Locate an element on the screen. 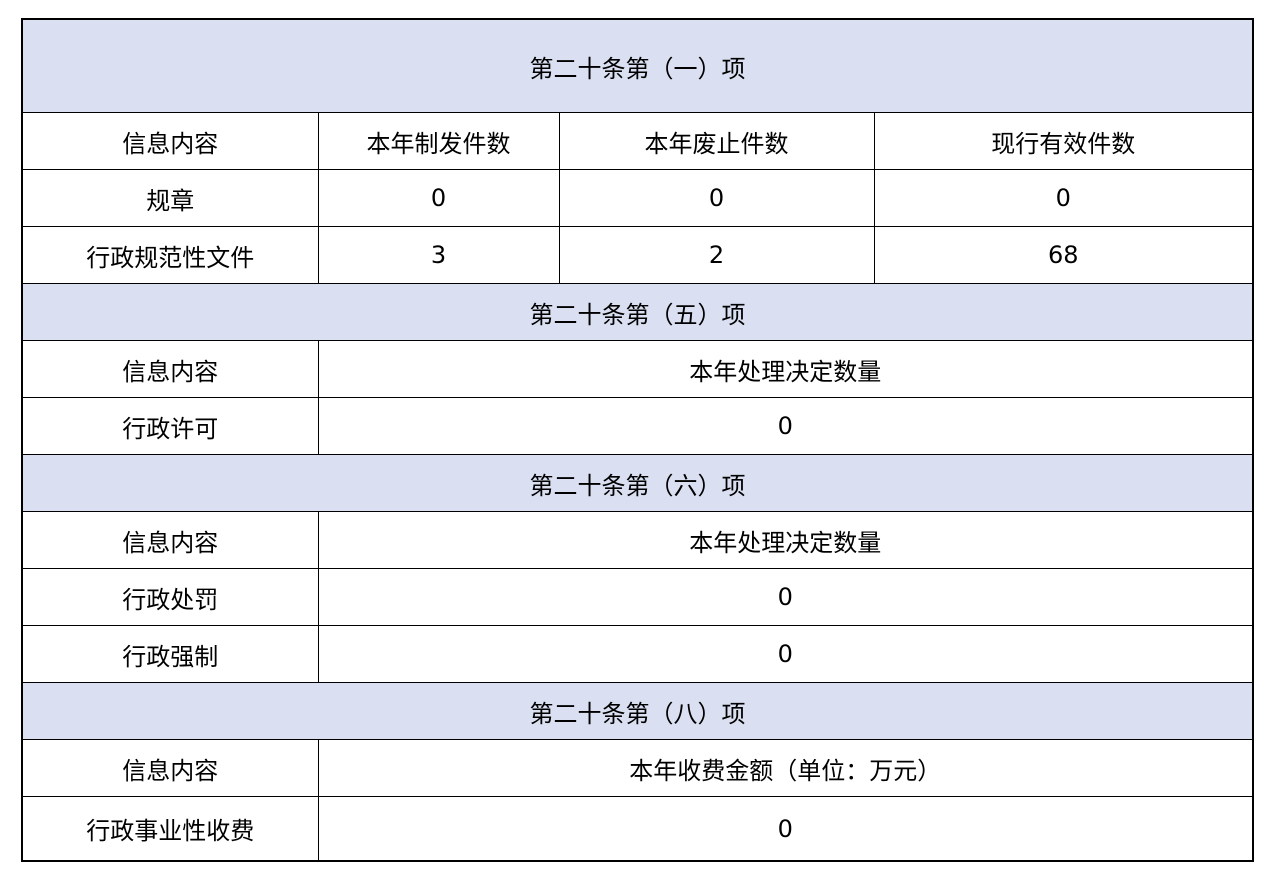 The width and height of the screenshot is (1274, 875). section-title: 第二十条第（一）项 is located at coordinates (637, 65).